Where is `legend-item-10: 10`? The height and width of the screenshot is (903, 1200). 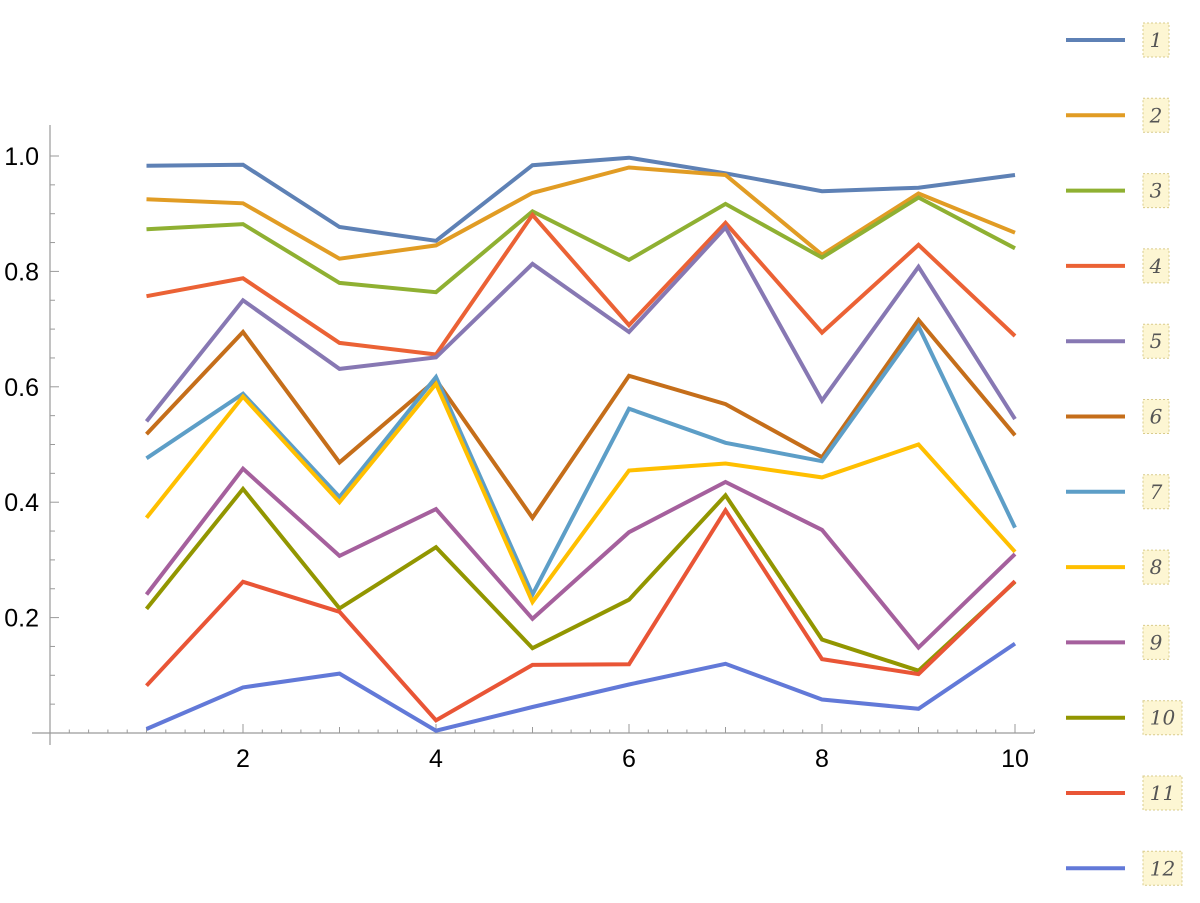
legend-item-10: 10 is located at coordinates (1124, 718).